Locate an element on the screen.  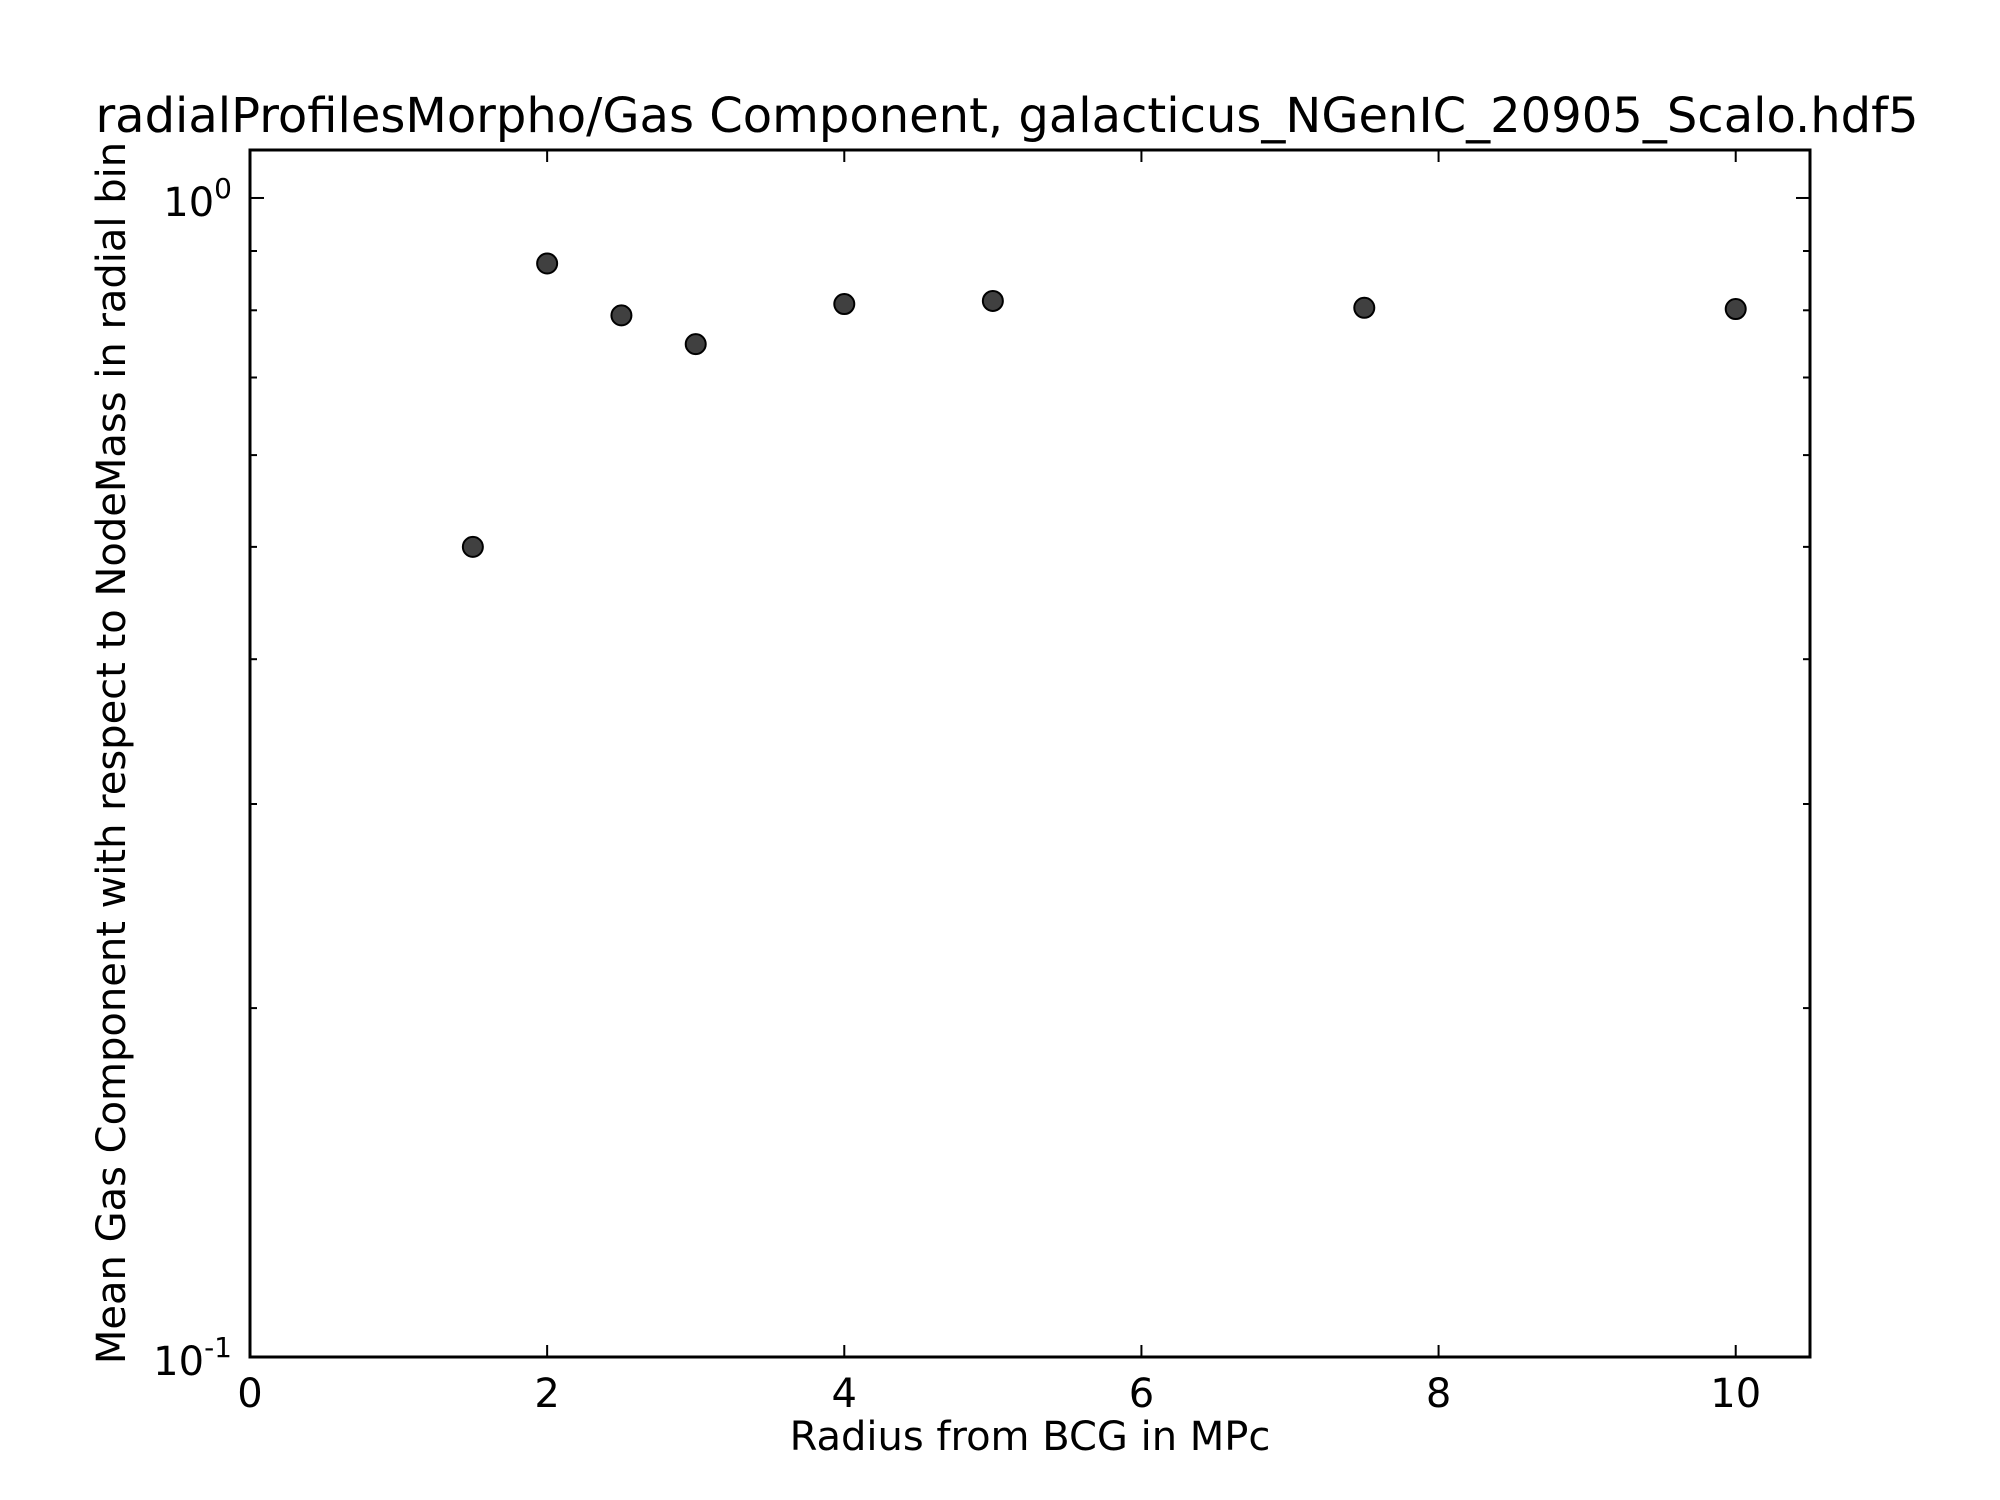
plot-area is located at coordinates (1104, 405).